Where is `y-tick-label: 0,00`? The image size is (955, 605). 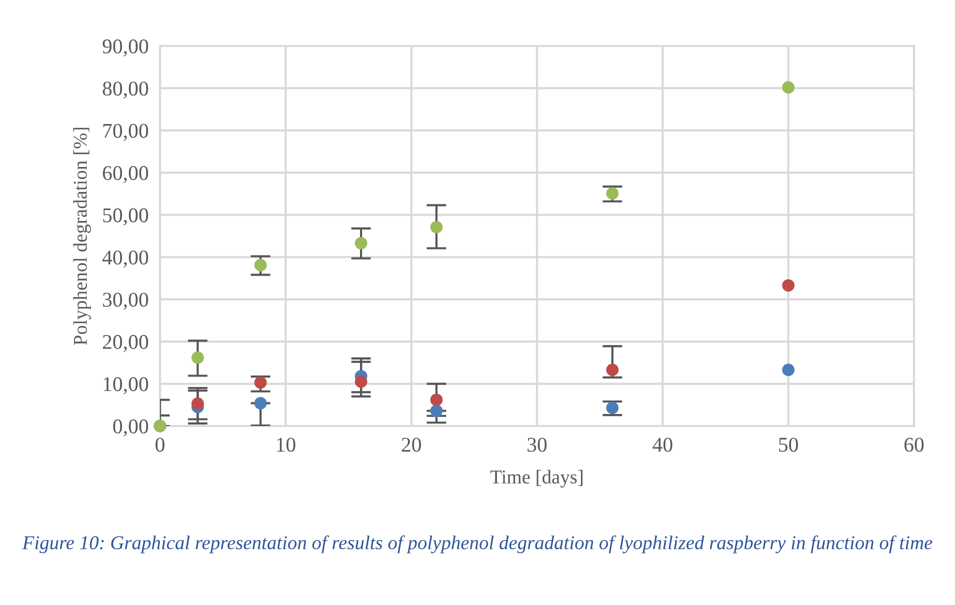 y-tick-label: 0,00 is located at coordinates (130, 427).